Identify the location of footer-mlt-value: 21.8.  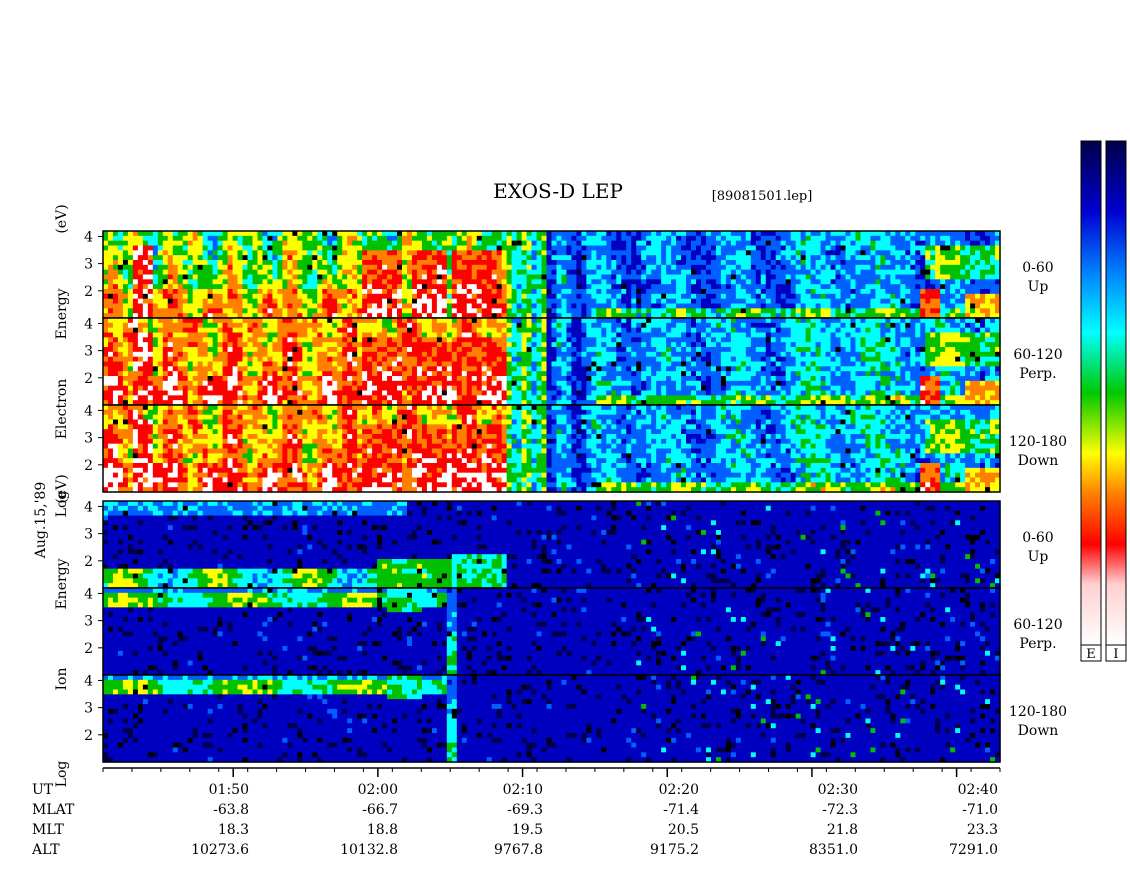
(842, 830).